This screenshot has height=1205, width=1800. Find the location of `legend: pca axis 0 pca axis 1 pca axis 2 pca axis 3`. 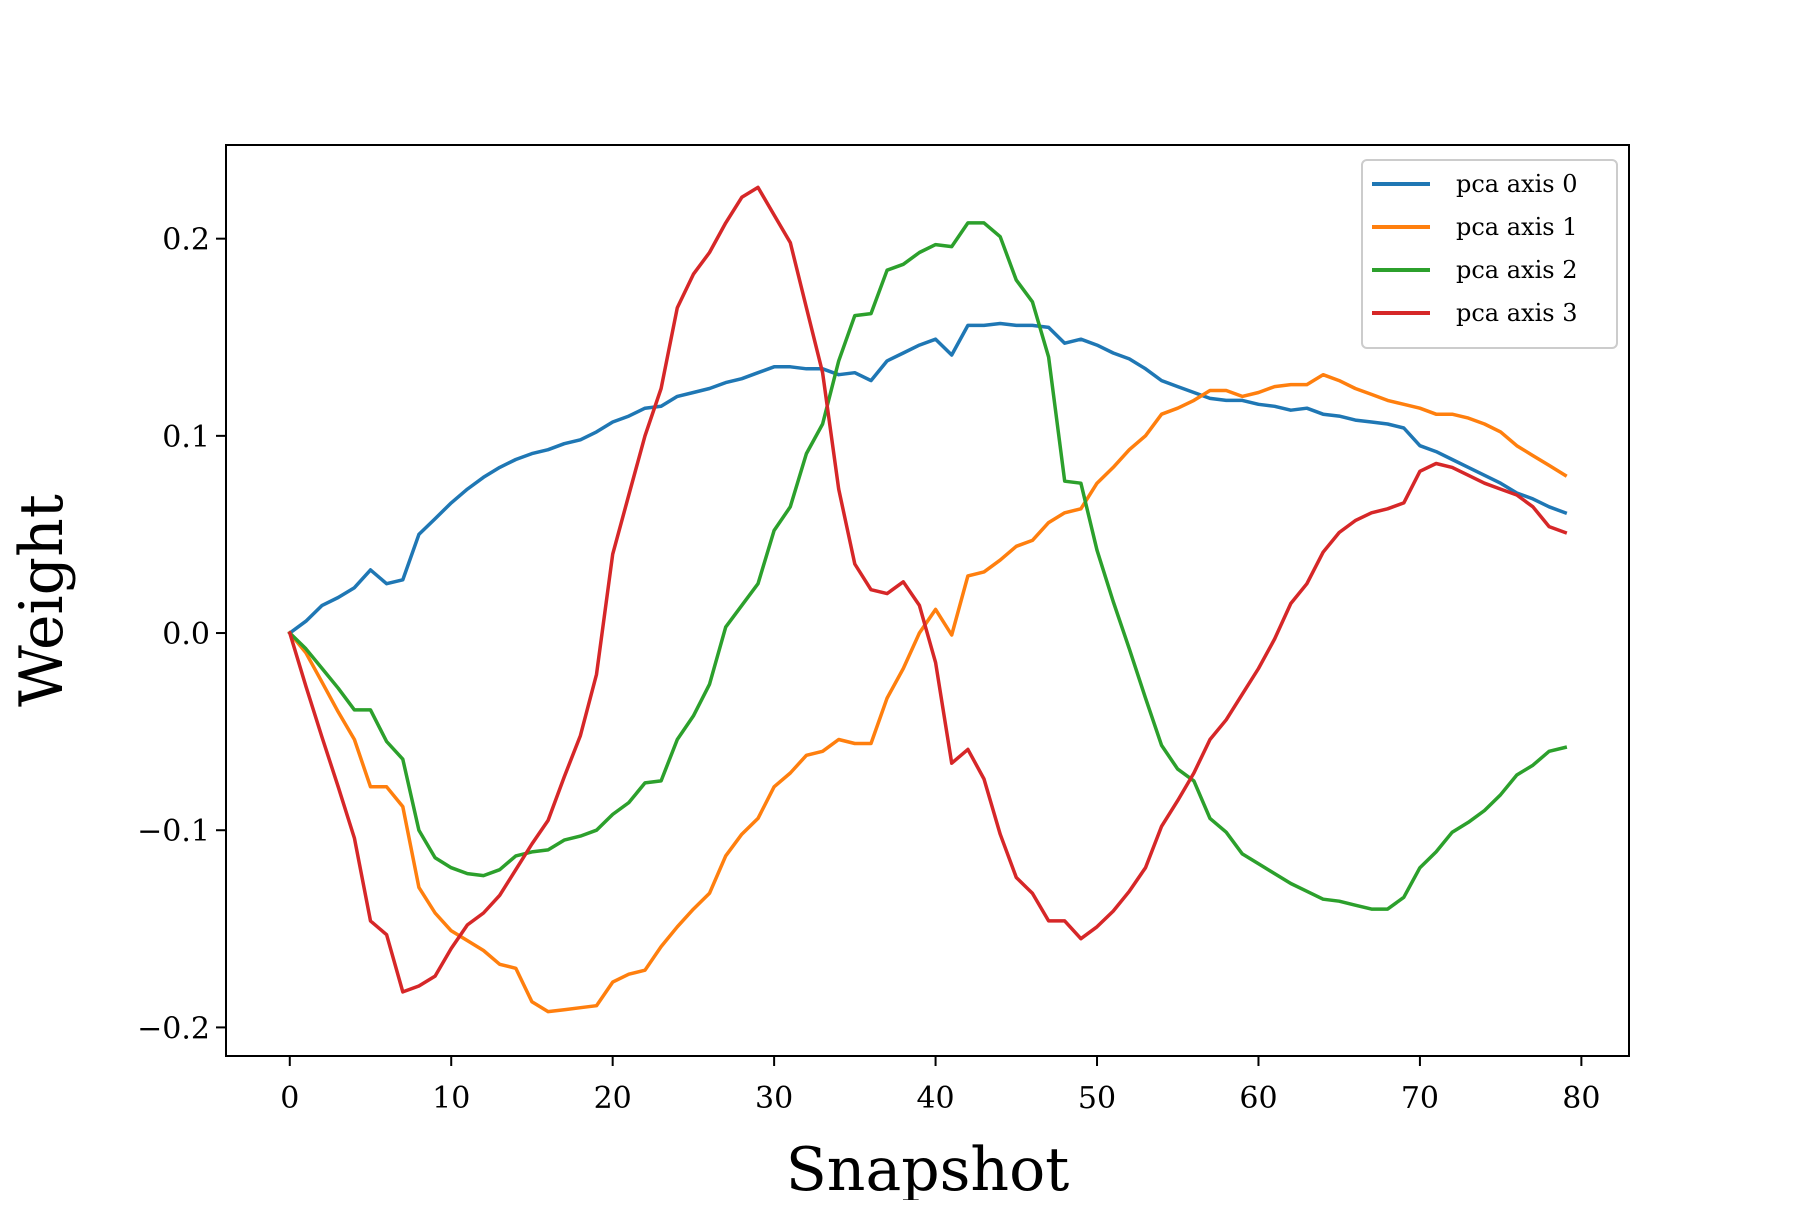

legend: pca axis 0 pca axis 1 pca axis 2 pca axis 3 is located at coordinates (1489, 254).